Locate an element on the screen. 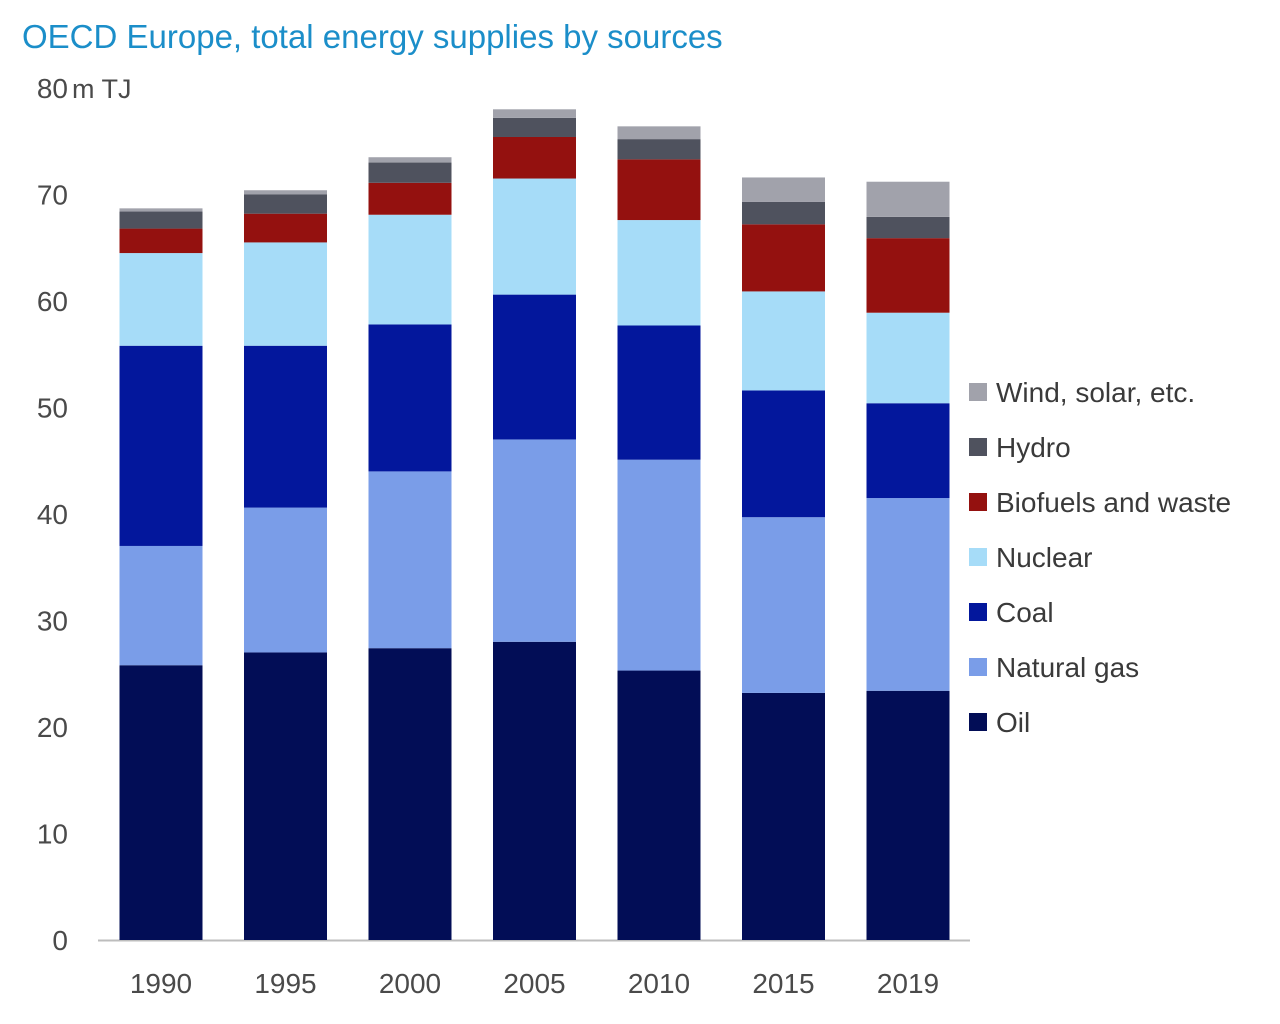 This screenshot has height=1024, width=1280. y-tick-label: 80 is located at coordinates (52, 88).